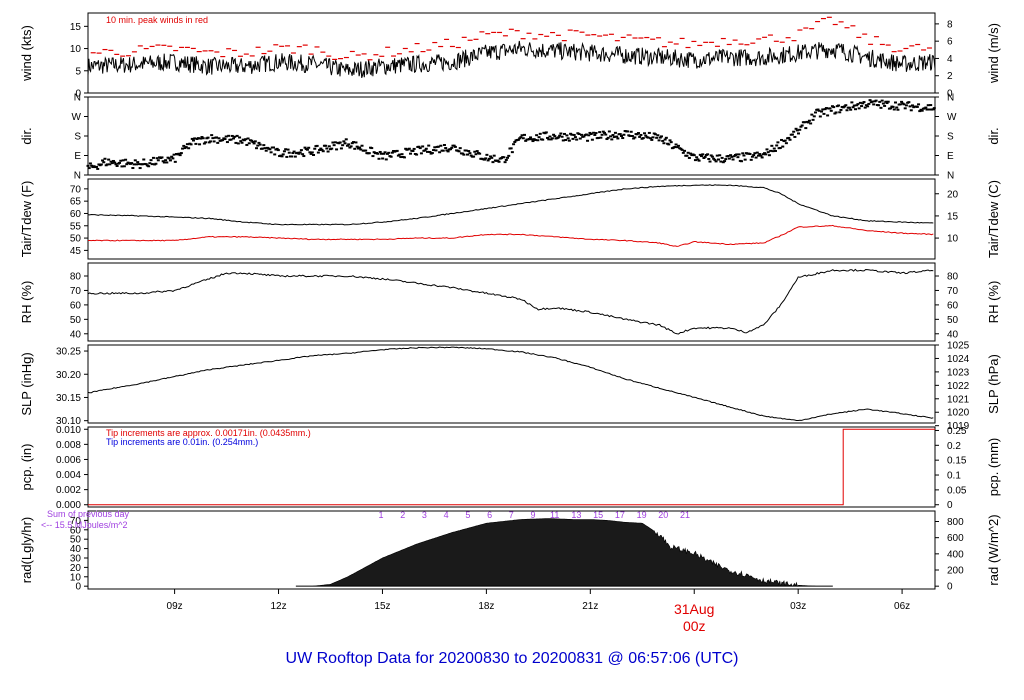  Describe the element at coordinates (993, 467) in the screenshot. I see `precipitation-right-axis-label: pcp. (mm)` at that location.